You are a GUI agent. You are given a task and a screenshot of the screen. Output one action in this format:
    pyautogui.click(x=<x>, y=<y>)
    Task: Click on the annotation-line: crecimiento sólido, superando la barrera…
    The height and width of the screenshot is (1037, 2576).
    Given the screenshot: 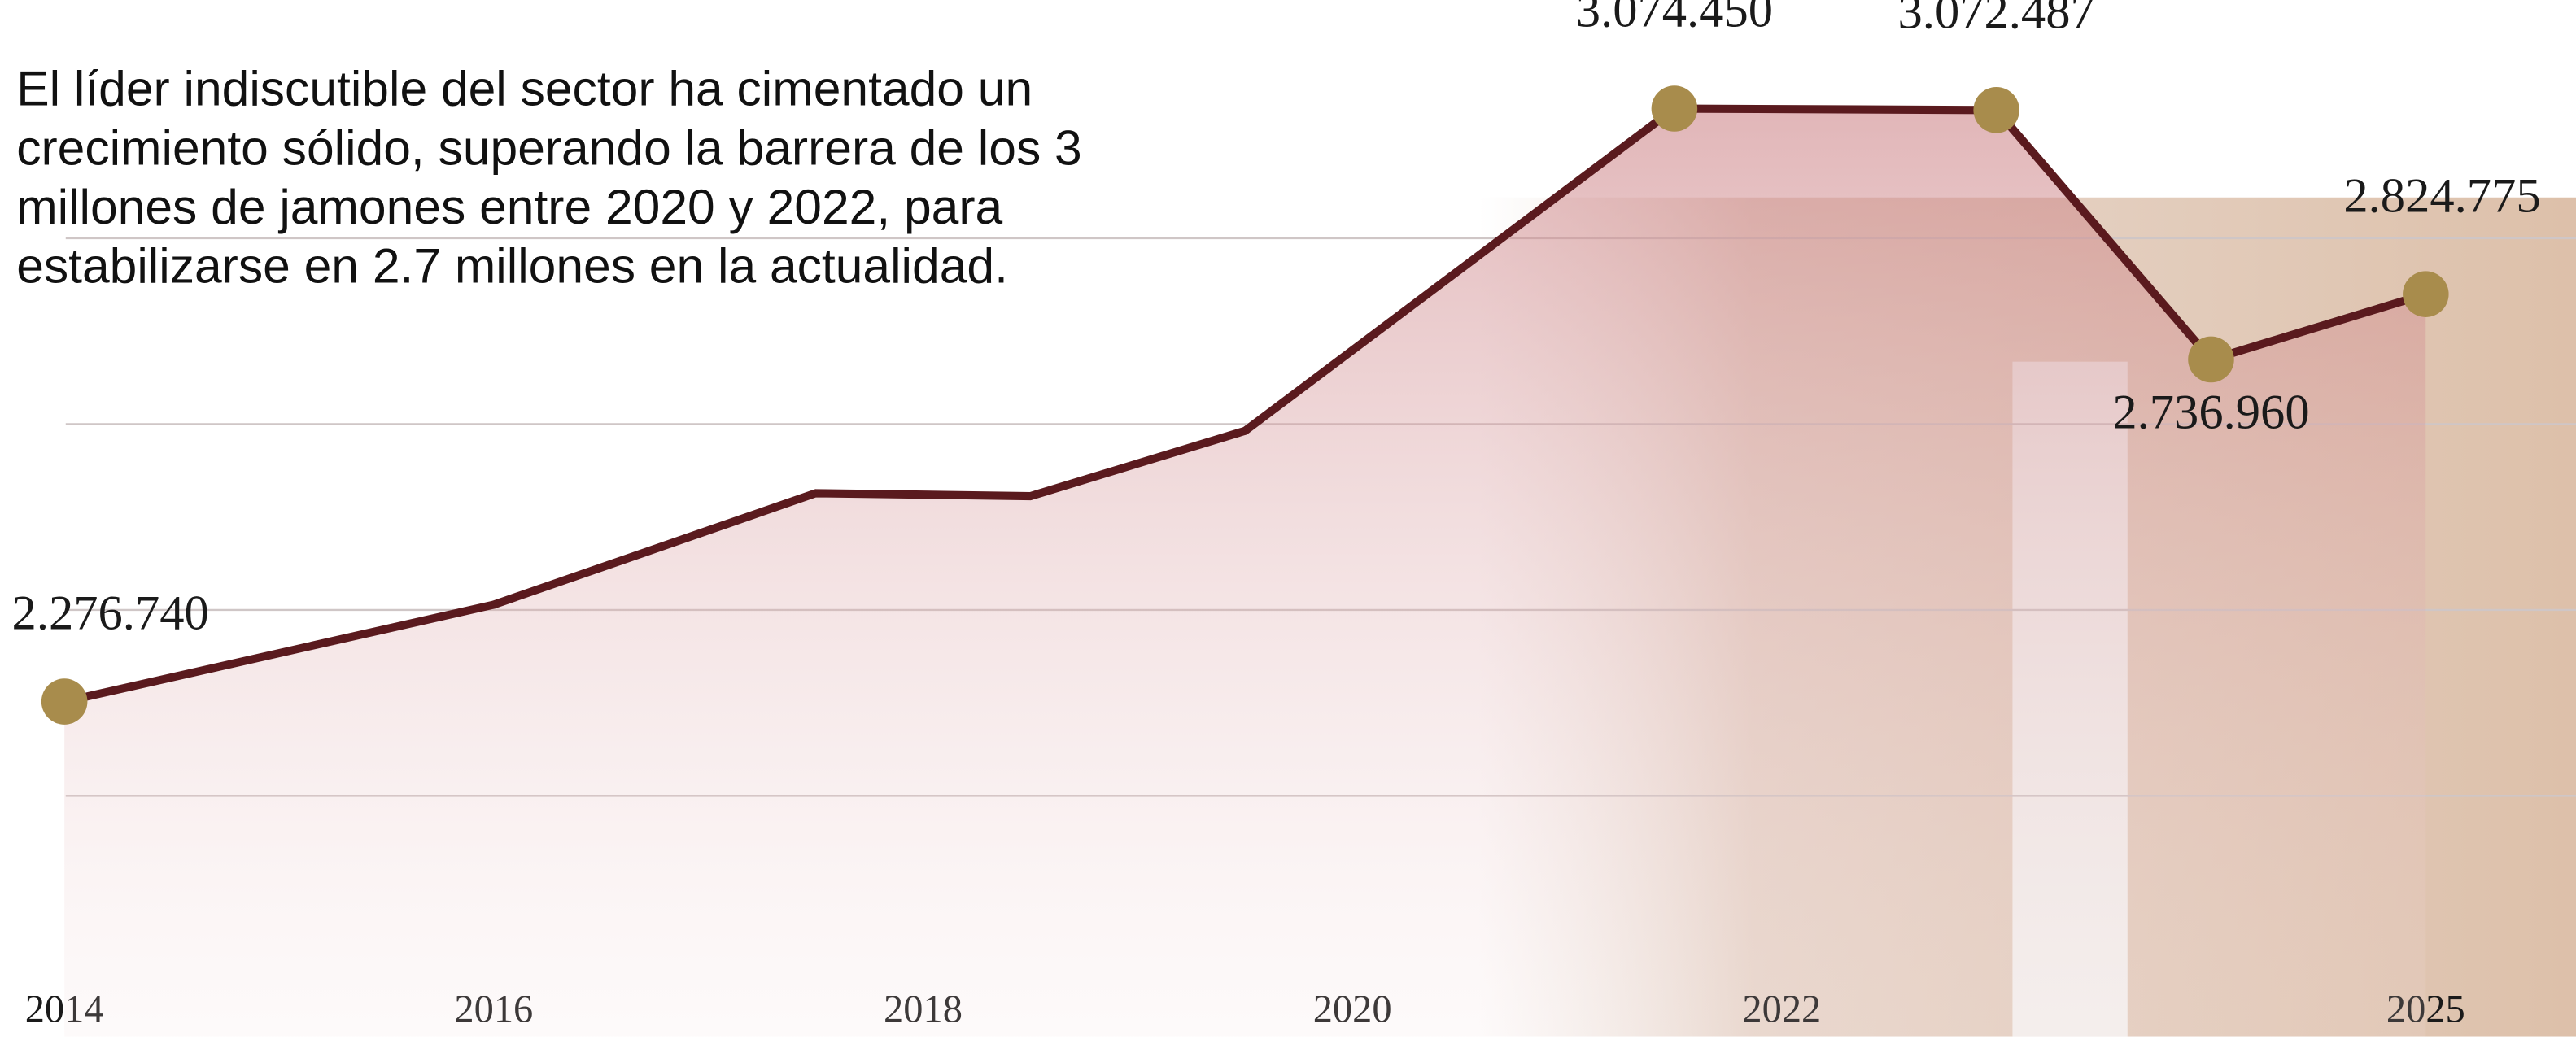 What is the action you would take?
    pyautogui.click(x=549, y=147)
    